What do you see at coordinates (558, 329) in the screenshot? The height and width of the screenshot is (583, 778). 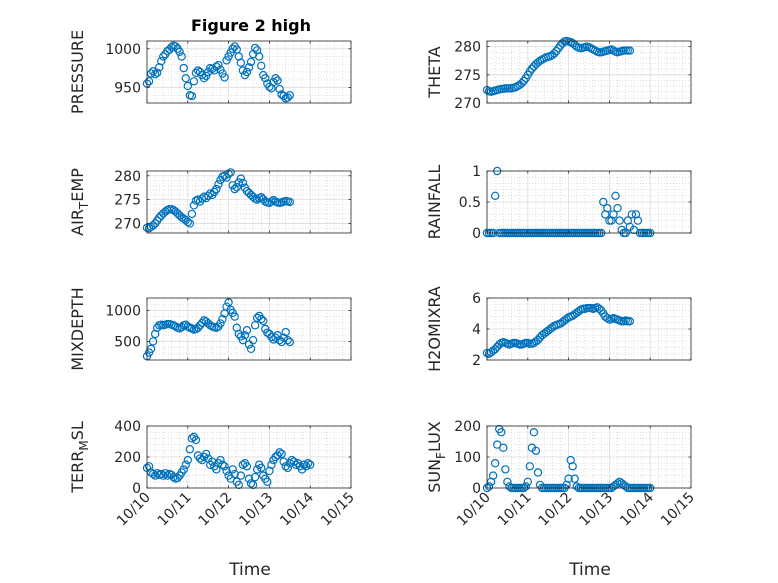 I see `panel-h2omixra: 2 4 6 H2OMIXRA` at bounding box center [558, 329].